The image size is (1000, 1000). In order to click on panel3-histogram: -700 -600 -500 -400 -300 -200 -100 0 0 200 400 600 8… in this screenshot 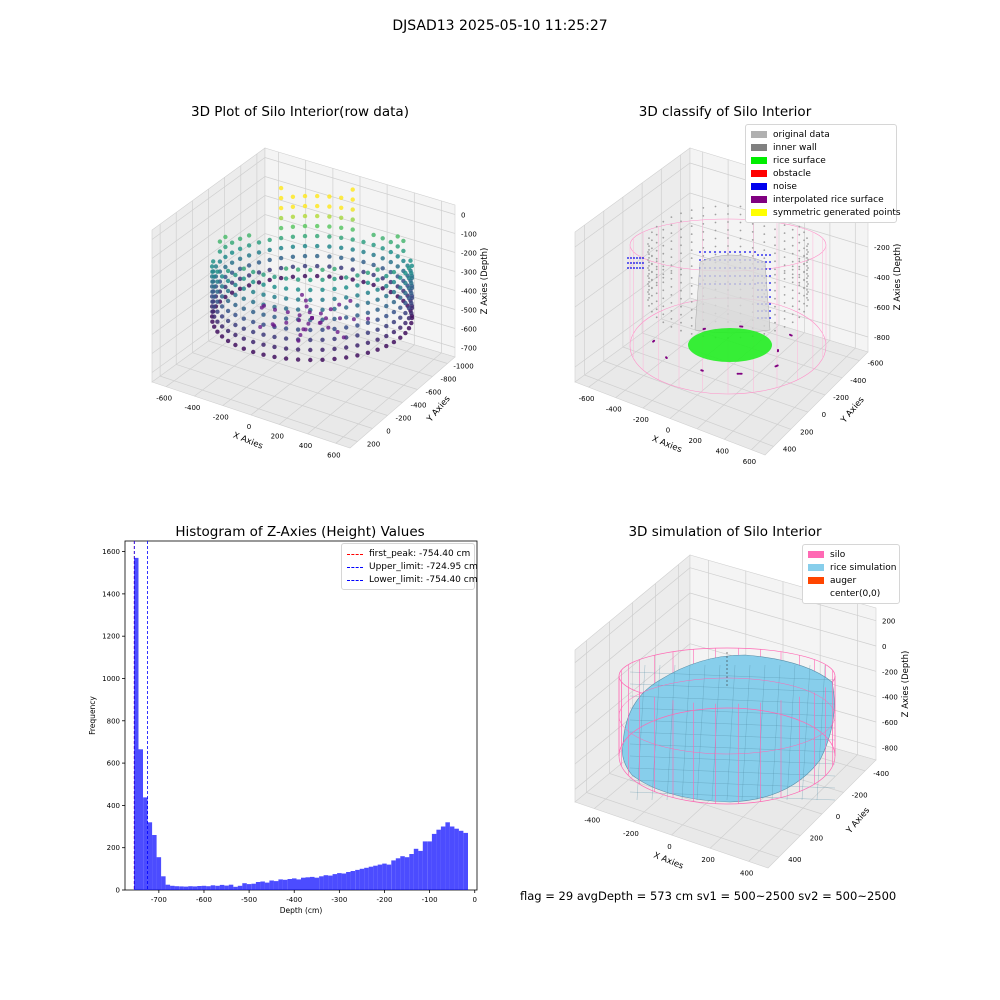, I will do `click(283, 727)`.